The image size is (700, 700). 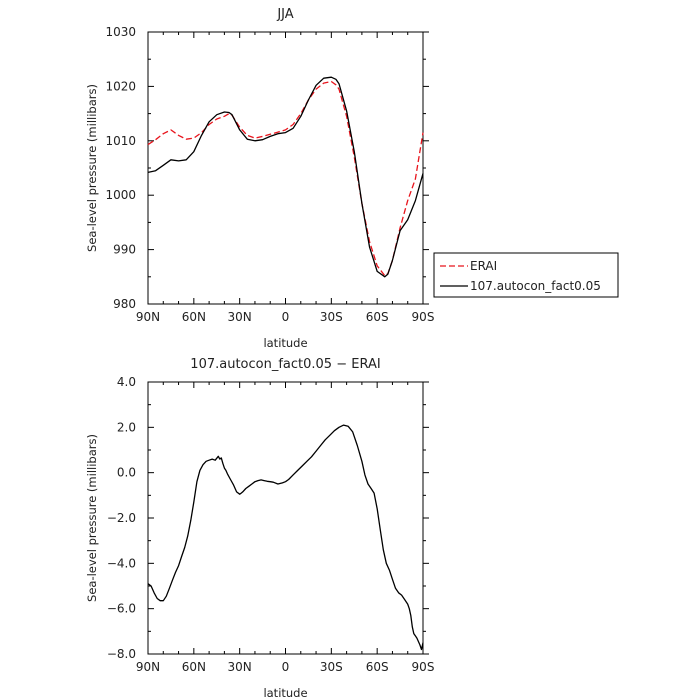 What do you see at coordinates (126, 427) in the screenshot?
I see `chart-bottom-y-tick-label: 2.0` at bounding box center [126, 427].